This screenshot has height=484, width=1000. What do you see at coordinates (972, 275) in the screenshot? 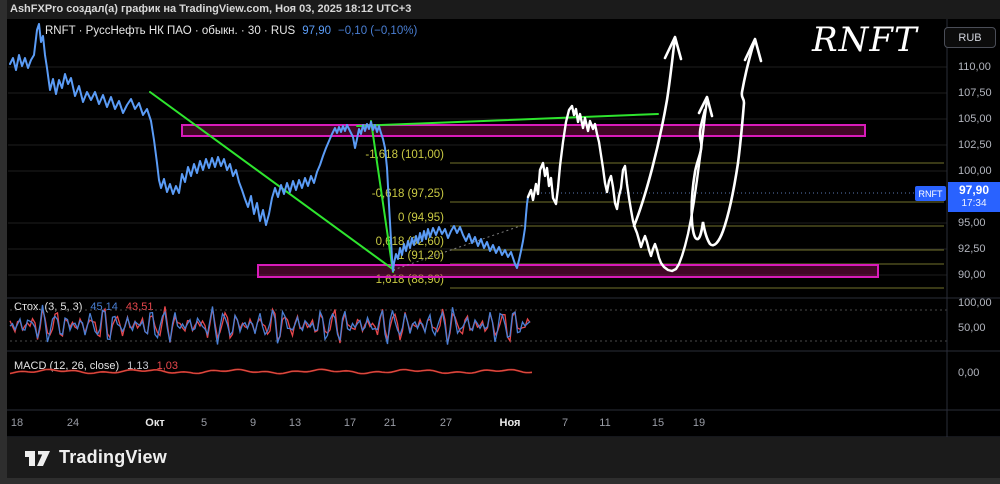
I see `price-tick: 90,00` at bounding box center [972, 275].